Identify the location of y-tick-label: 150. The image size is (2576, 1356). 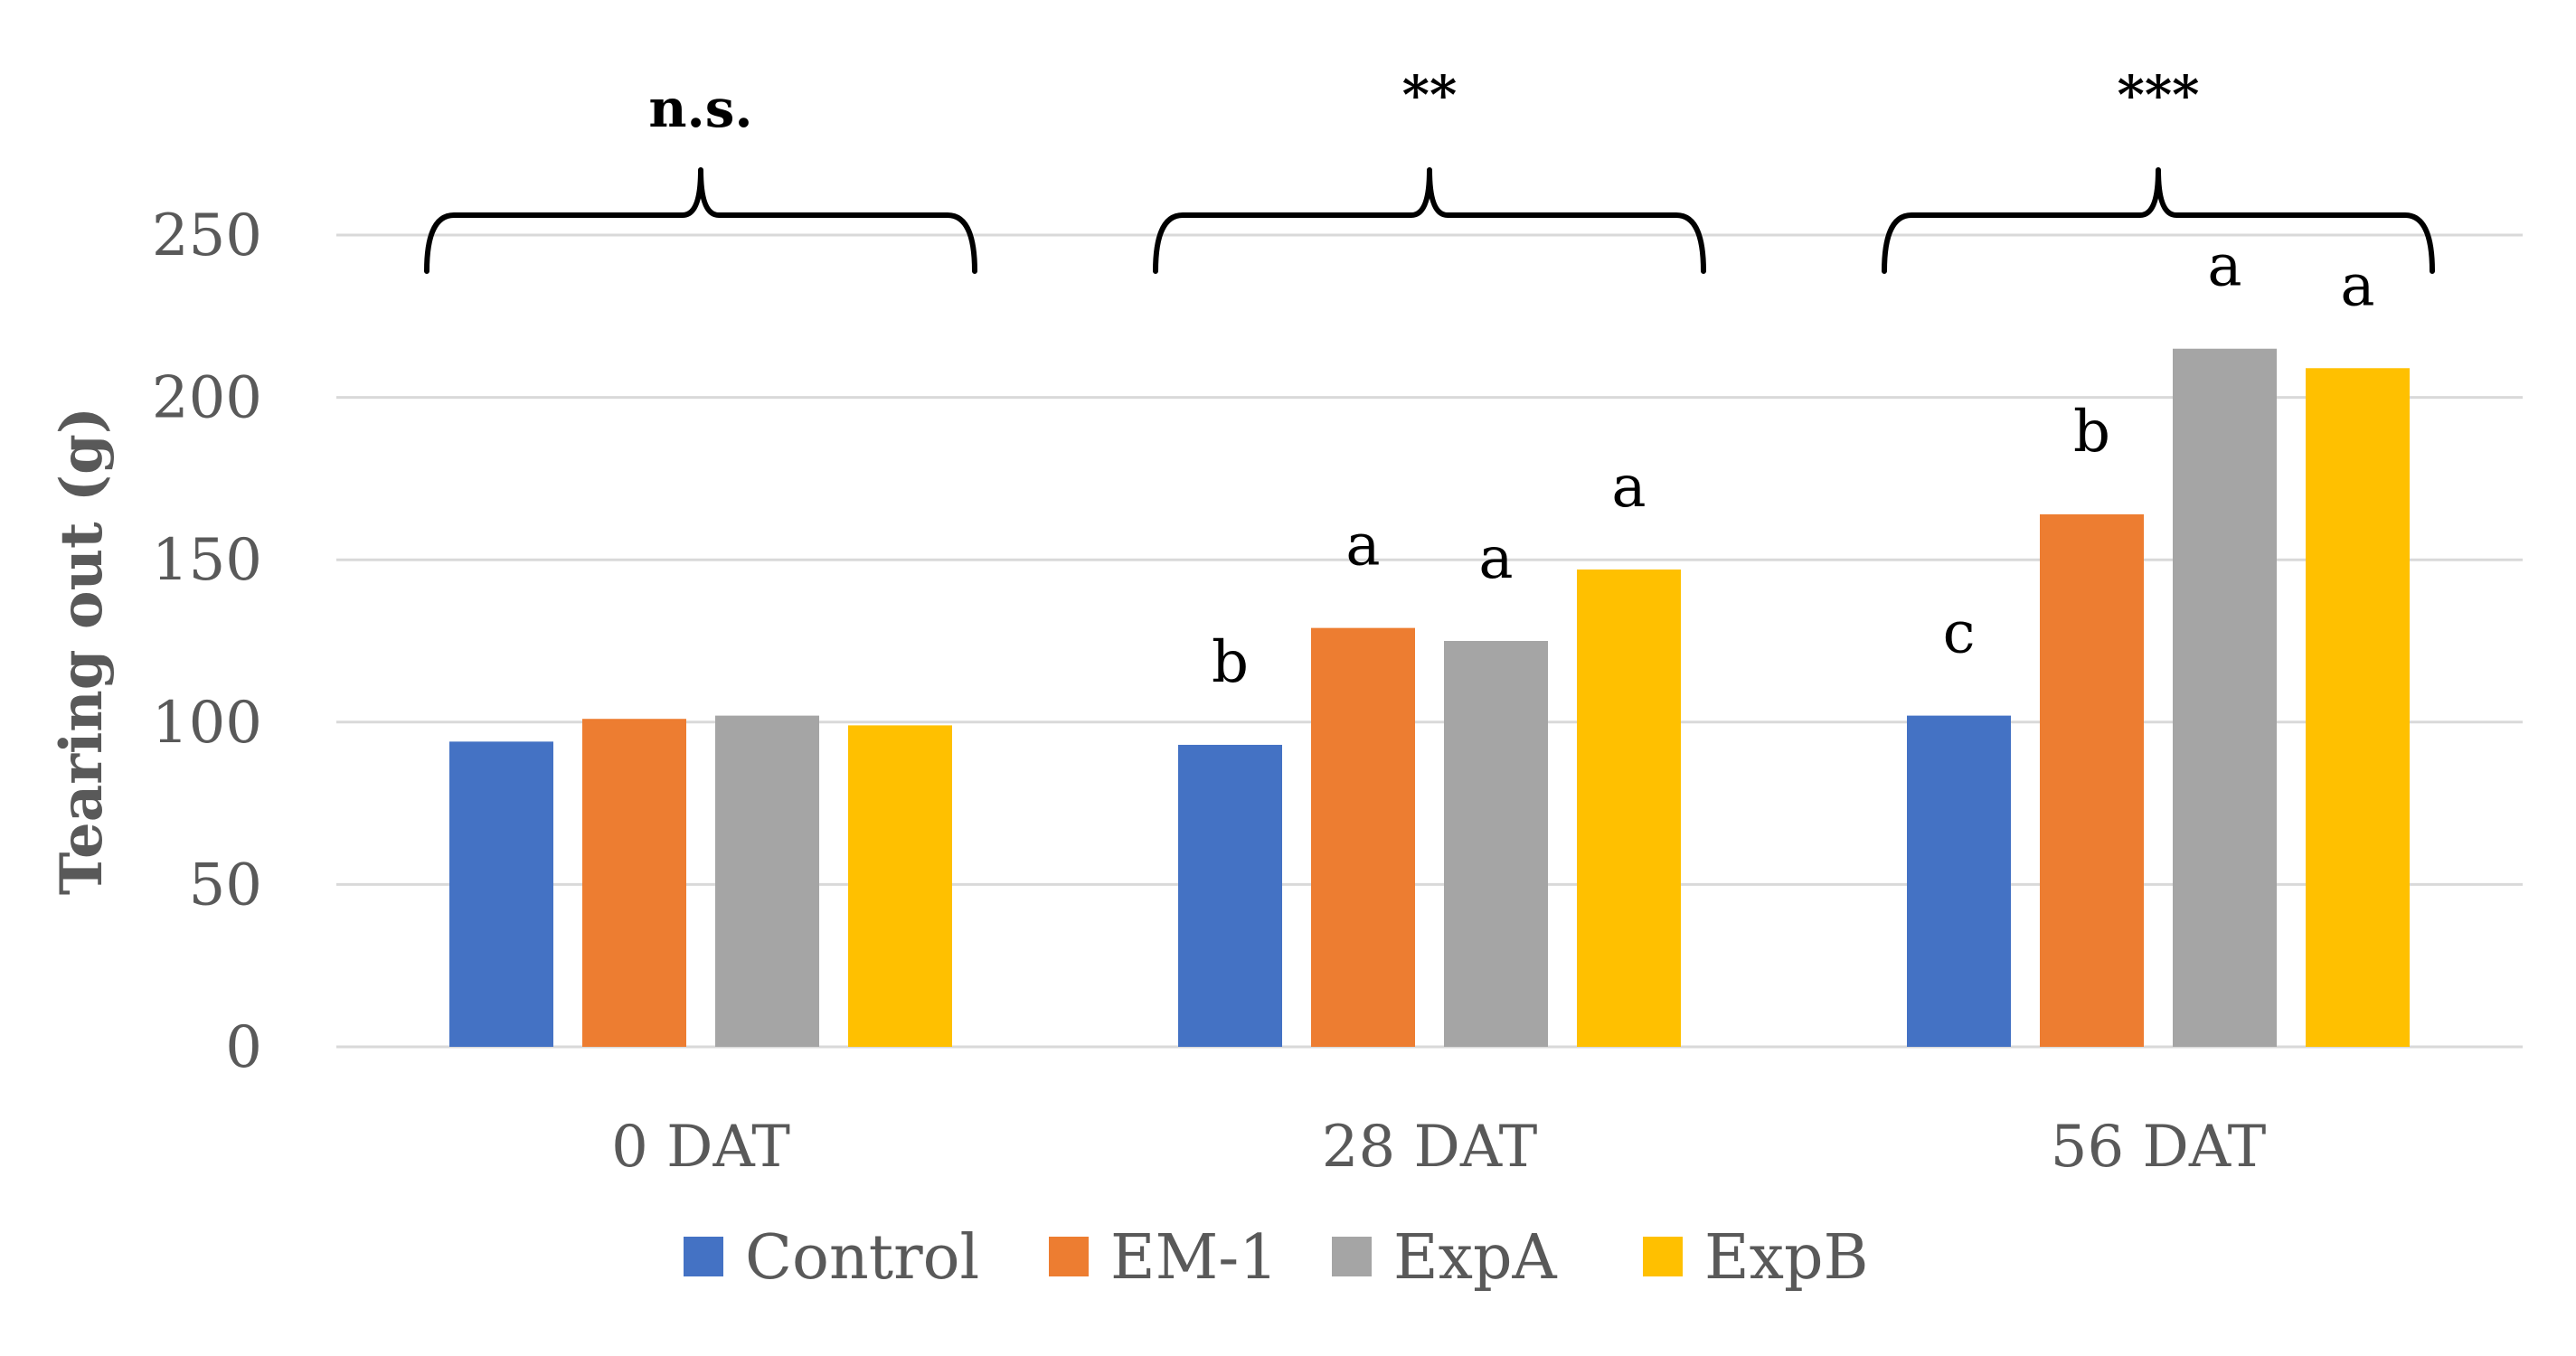
(207, 560).